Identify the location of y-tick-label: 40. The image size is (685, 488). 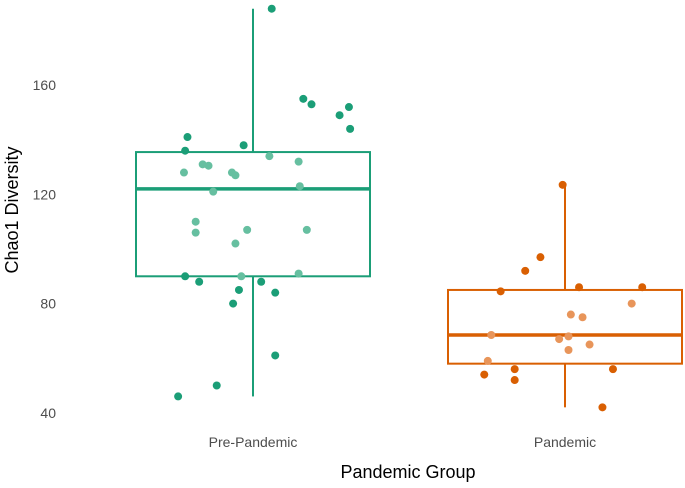
(48, 413).